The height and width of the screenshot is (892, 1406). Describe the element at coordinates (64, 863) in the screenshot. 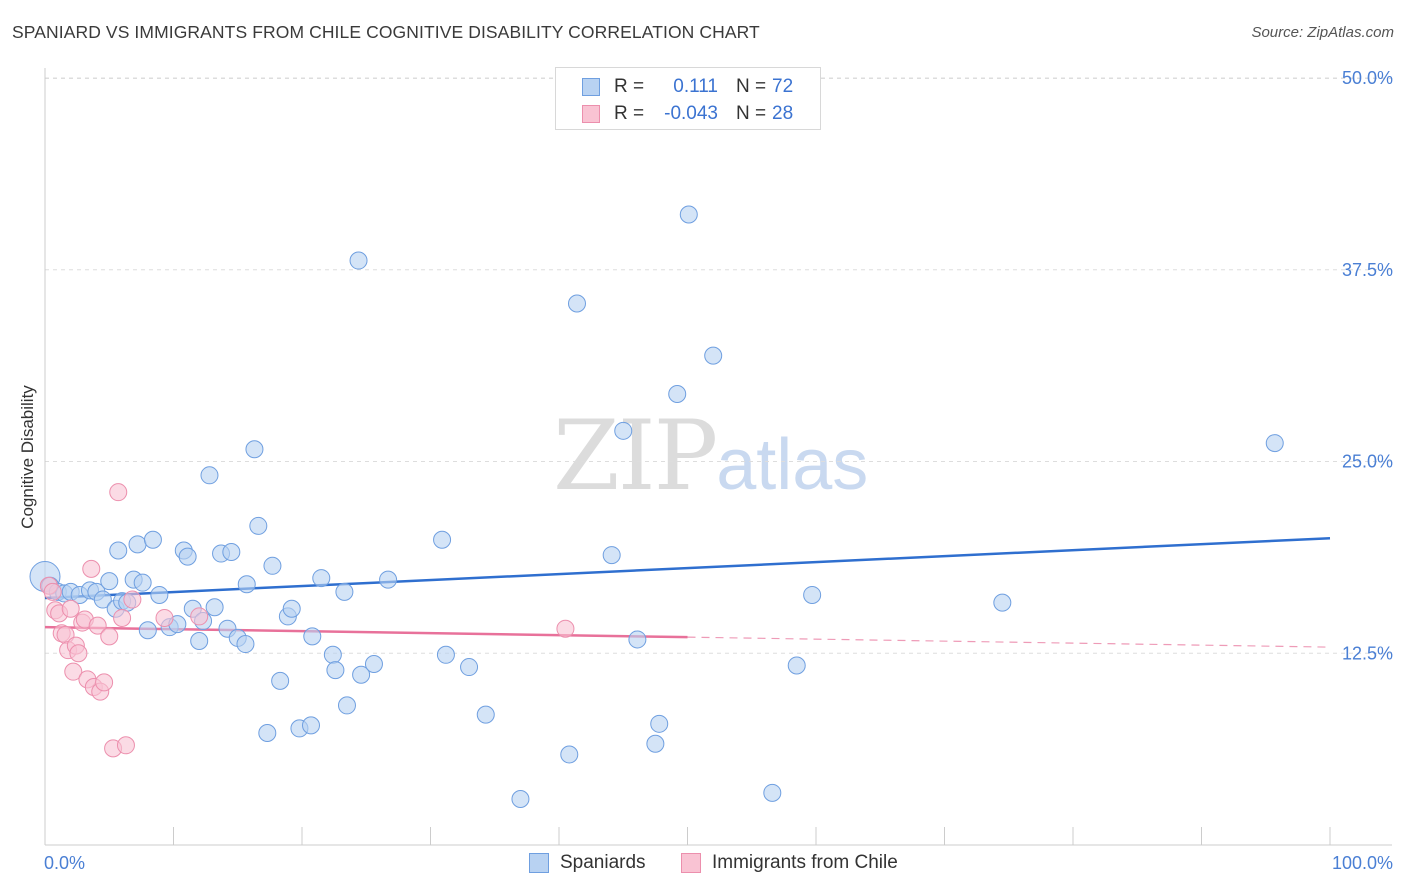

I see `x-tick-label-min: 0.0%` at that location.